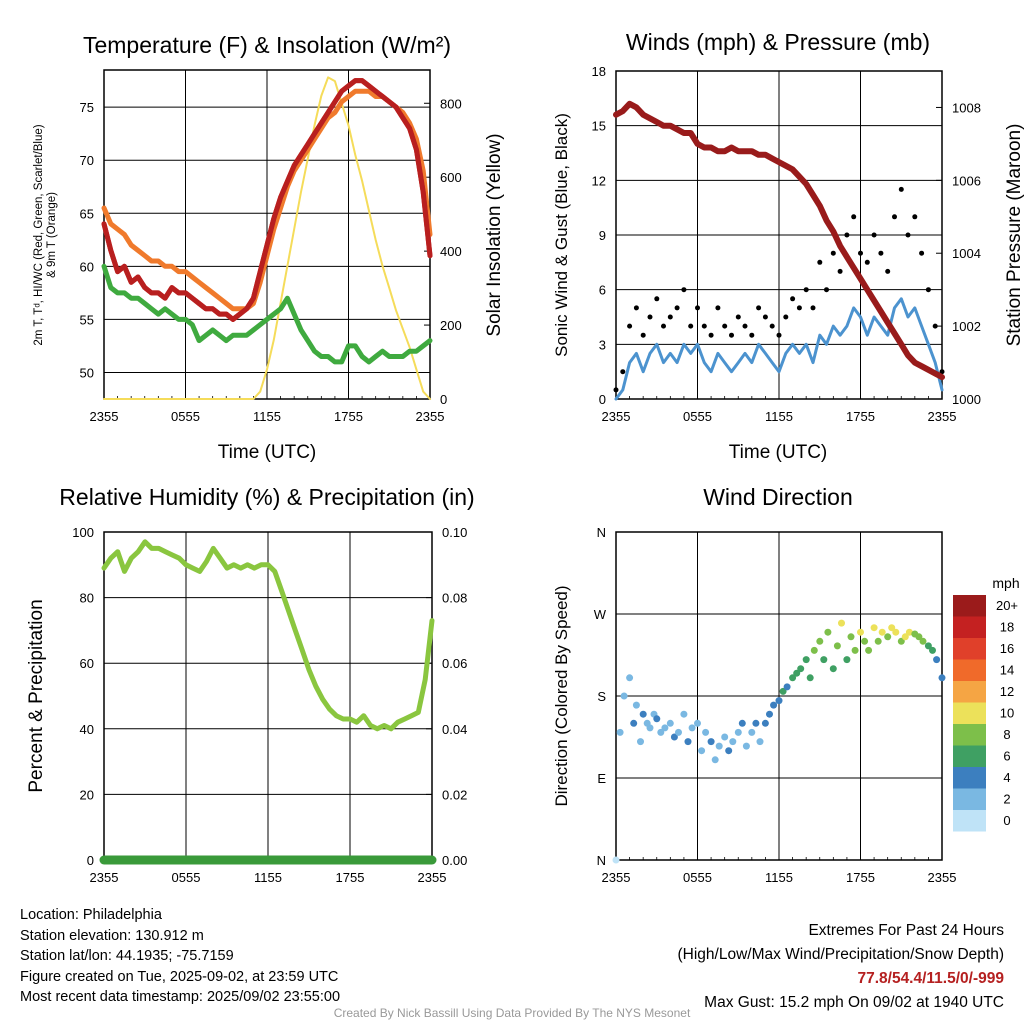 This screenshot has height=1024, width=1024. I want to click on speed-legend-label: 2, so click(1006, 799).